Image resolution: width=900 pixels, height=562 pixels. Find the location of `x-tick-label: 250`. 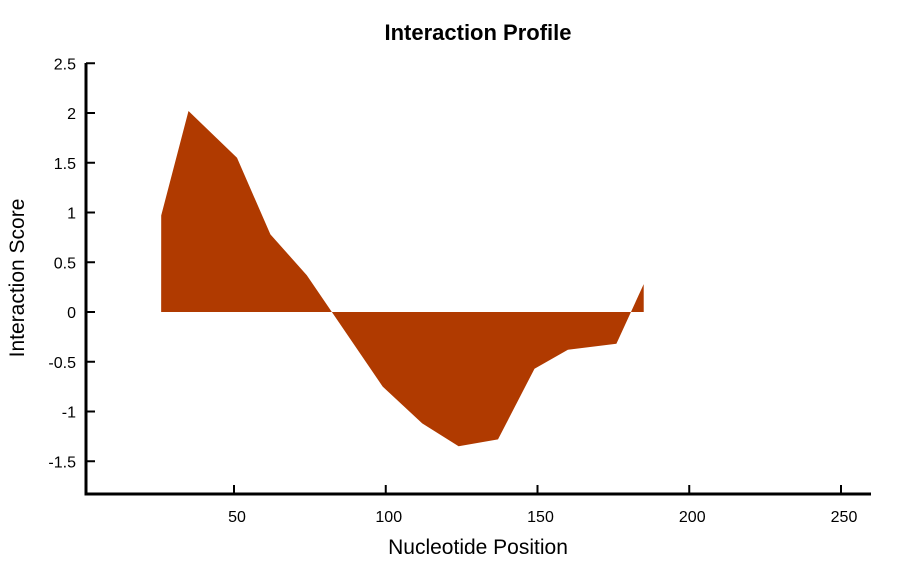

x-tick-label: 250 is located at coordinates (844, 517).